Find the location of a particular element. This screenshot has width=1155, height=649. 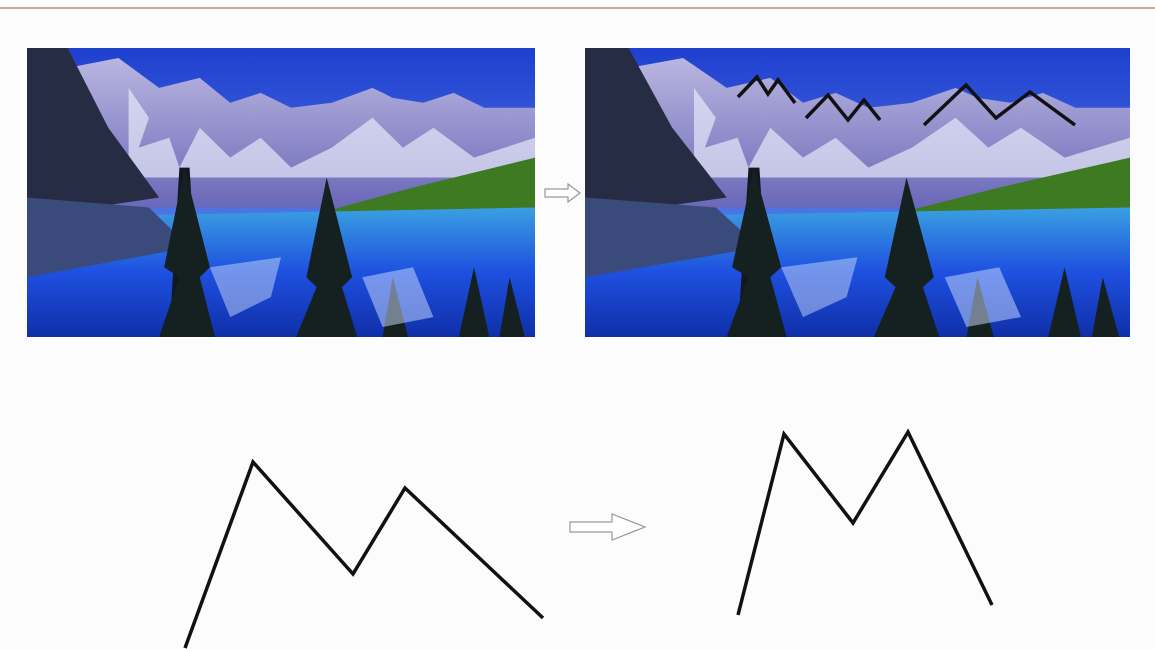

zigzag-shape is located at coordinates (364, 553).